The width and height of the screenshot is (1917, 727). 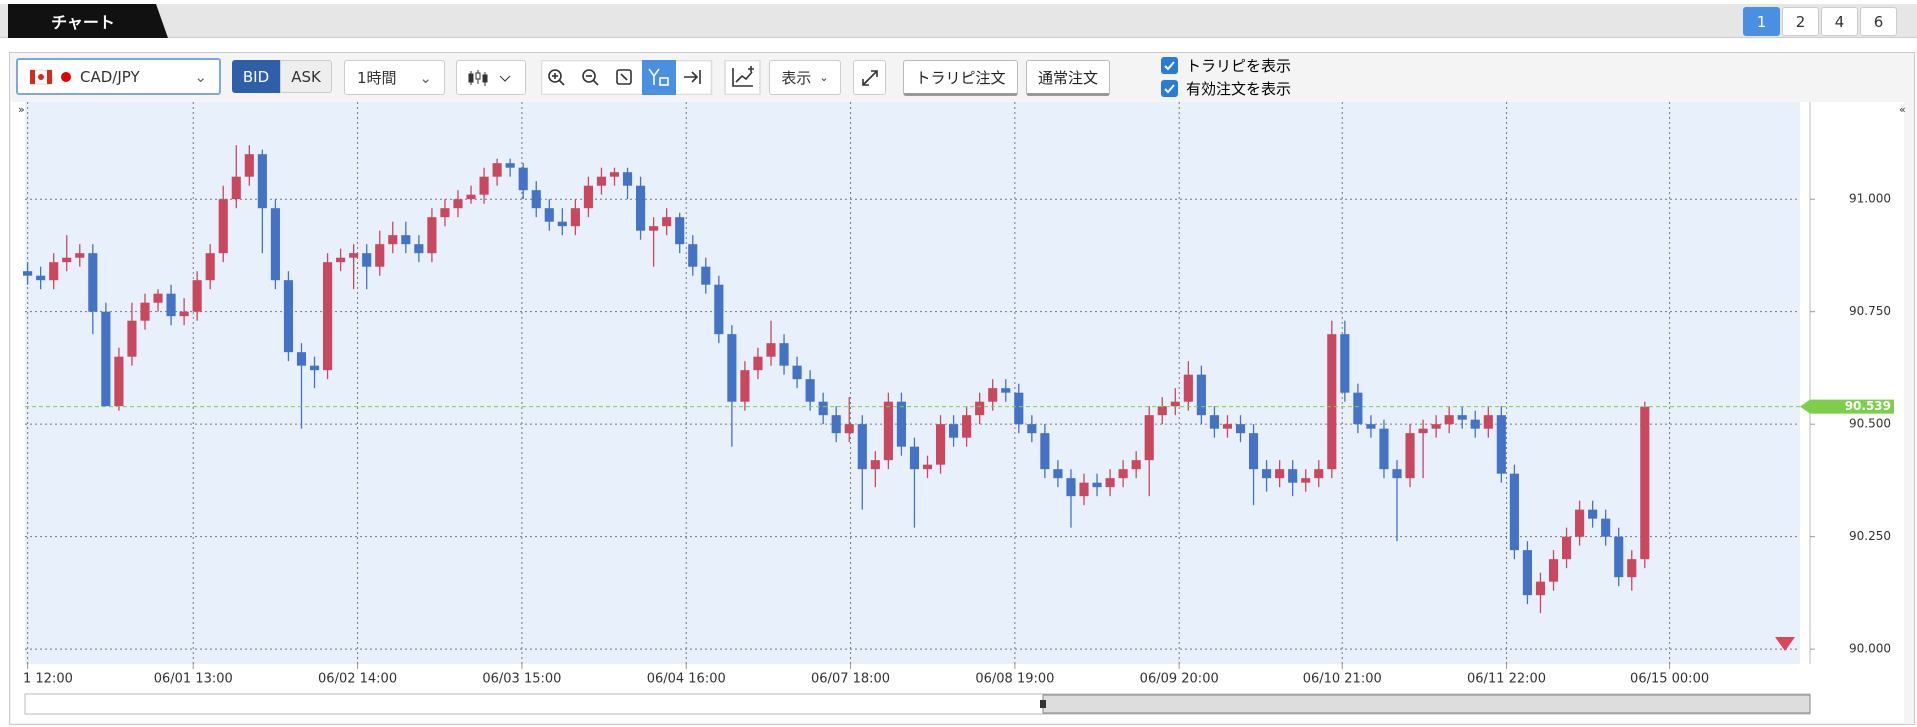 I want to click on checkbox-orders: 有効注文を表示, so click(x=1226, y=88).